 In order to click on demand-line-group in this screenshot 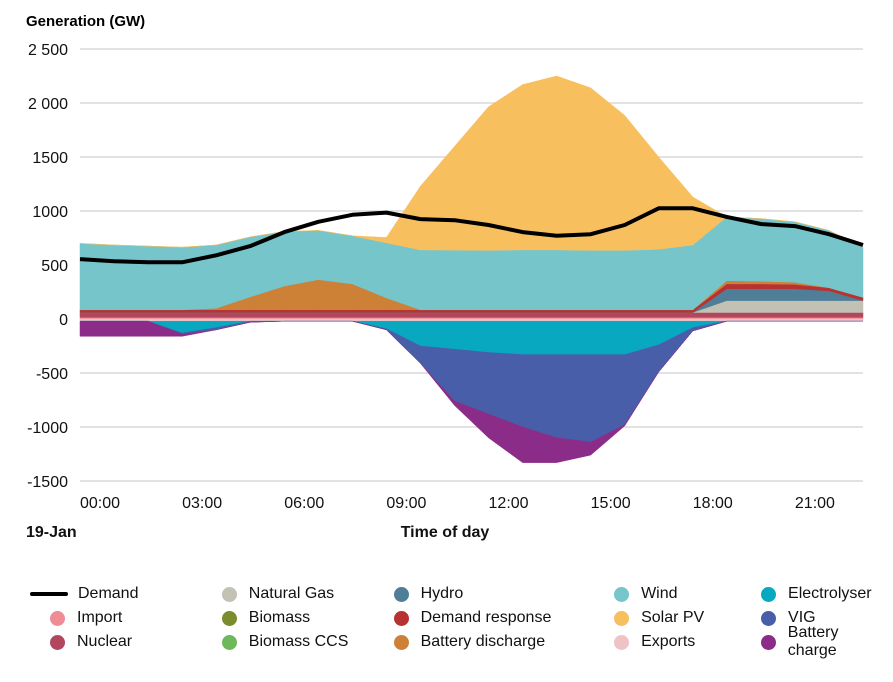, I will do `click(471, 235)`.